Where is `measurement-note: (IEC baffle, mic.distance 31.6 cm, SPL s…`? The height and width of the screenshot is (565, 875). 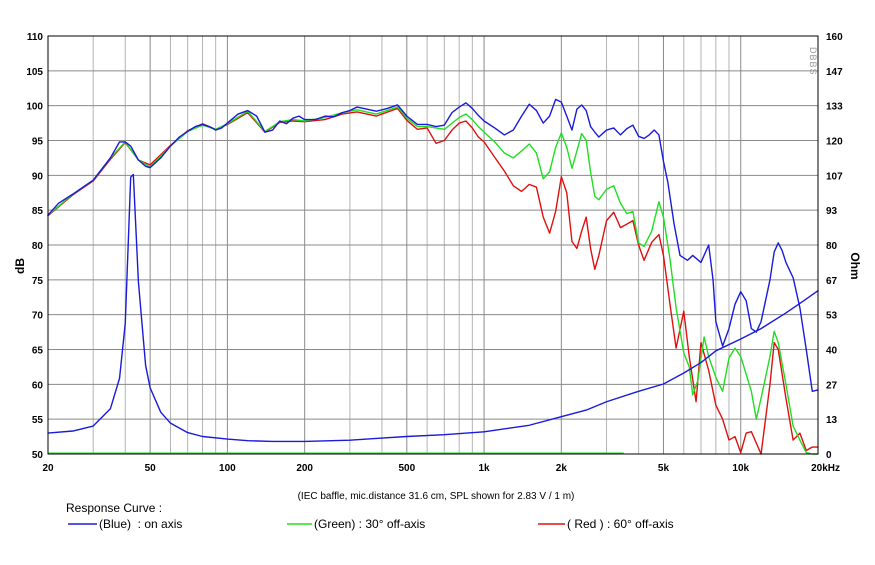
measurement-note: (IEC baffle, mic.distance 31.6 cm, SPL s… is located at coordinates (436, 496).